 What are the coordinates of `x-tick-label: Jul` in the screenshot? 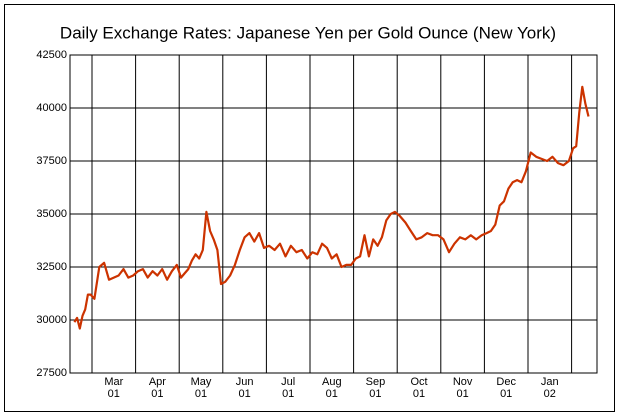 It's located at (288, 382).